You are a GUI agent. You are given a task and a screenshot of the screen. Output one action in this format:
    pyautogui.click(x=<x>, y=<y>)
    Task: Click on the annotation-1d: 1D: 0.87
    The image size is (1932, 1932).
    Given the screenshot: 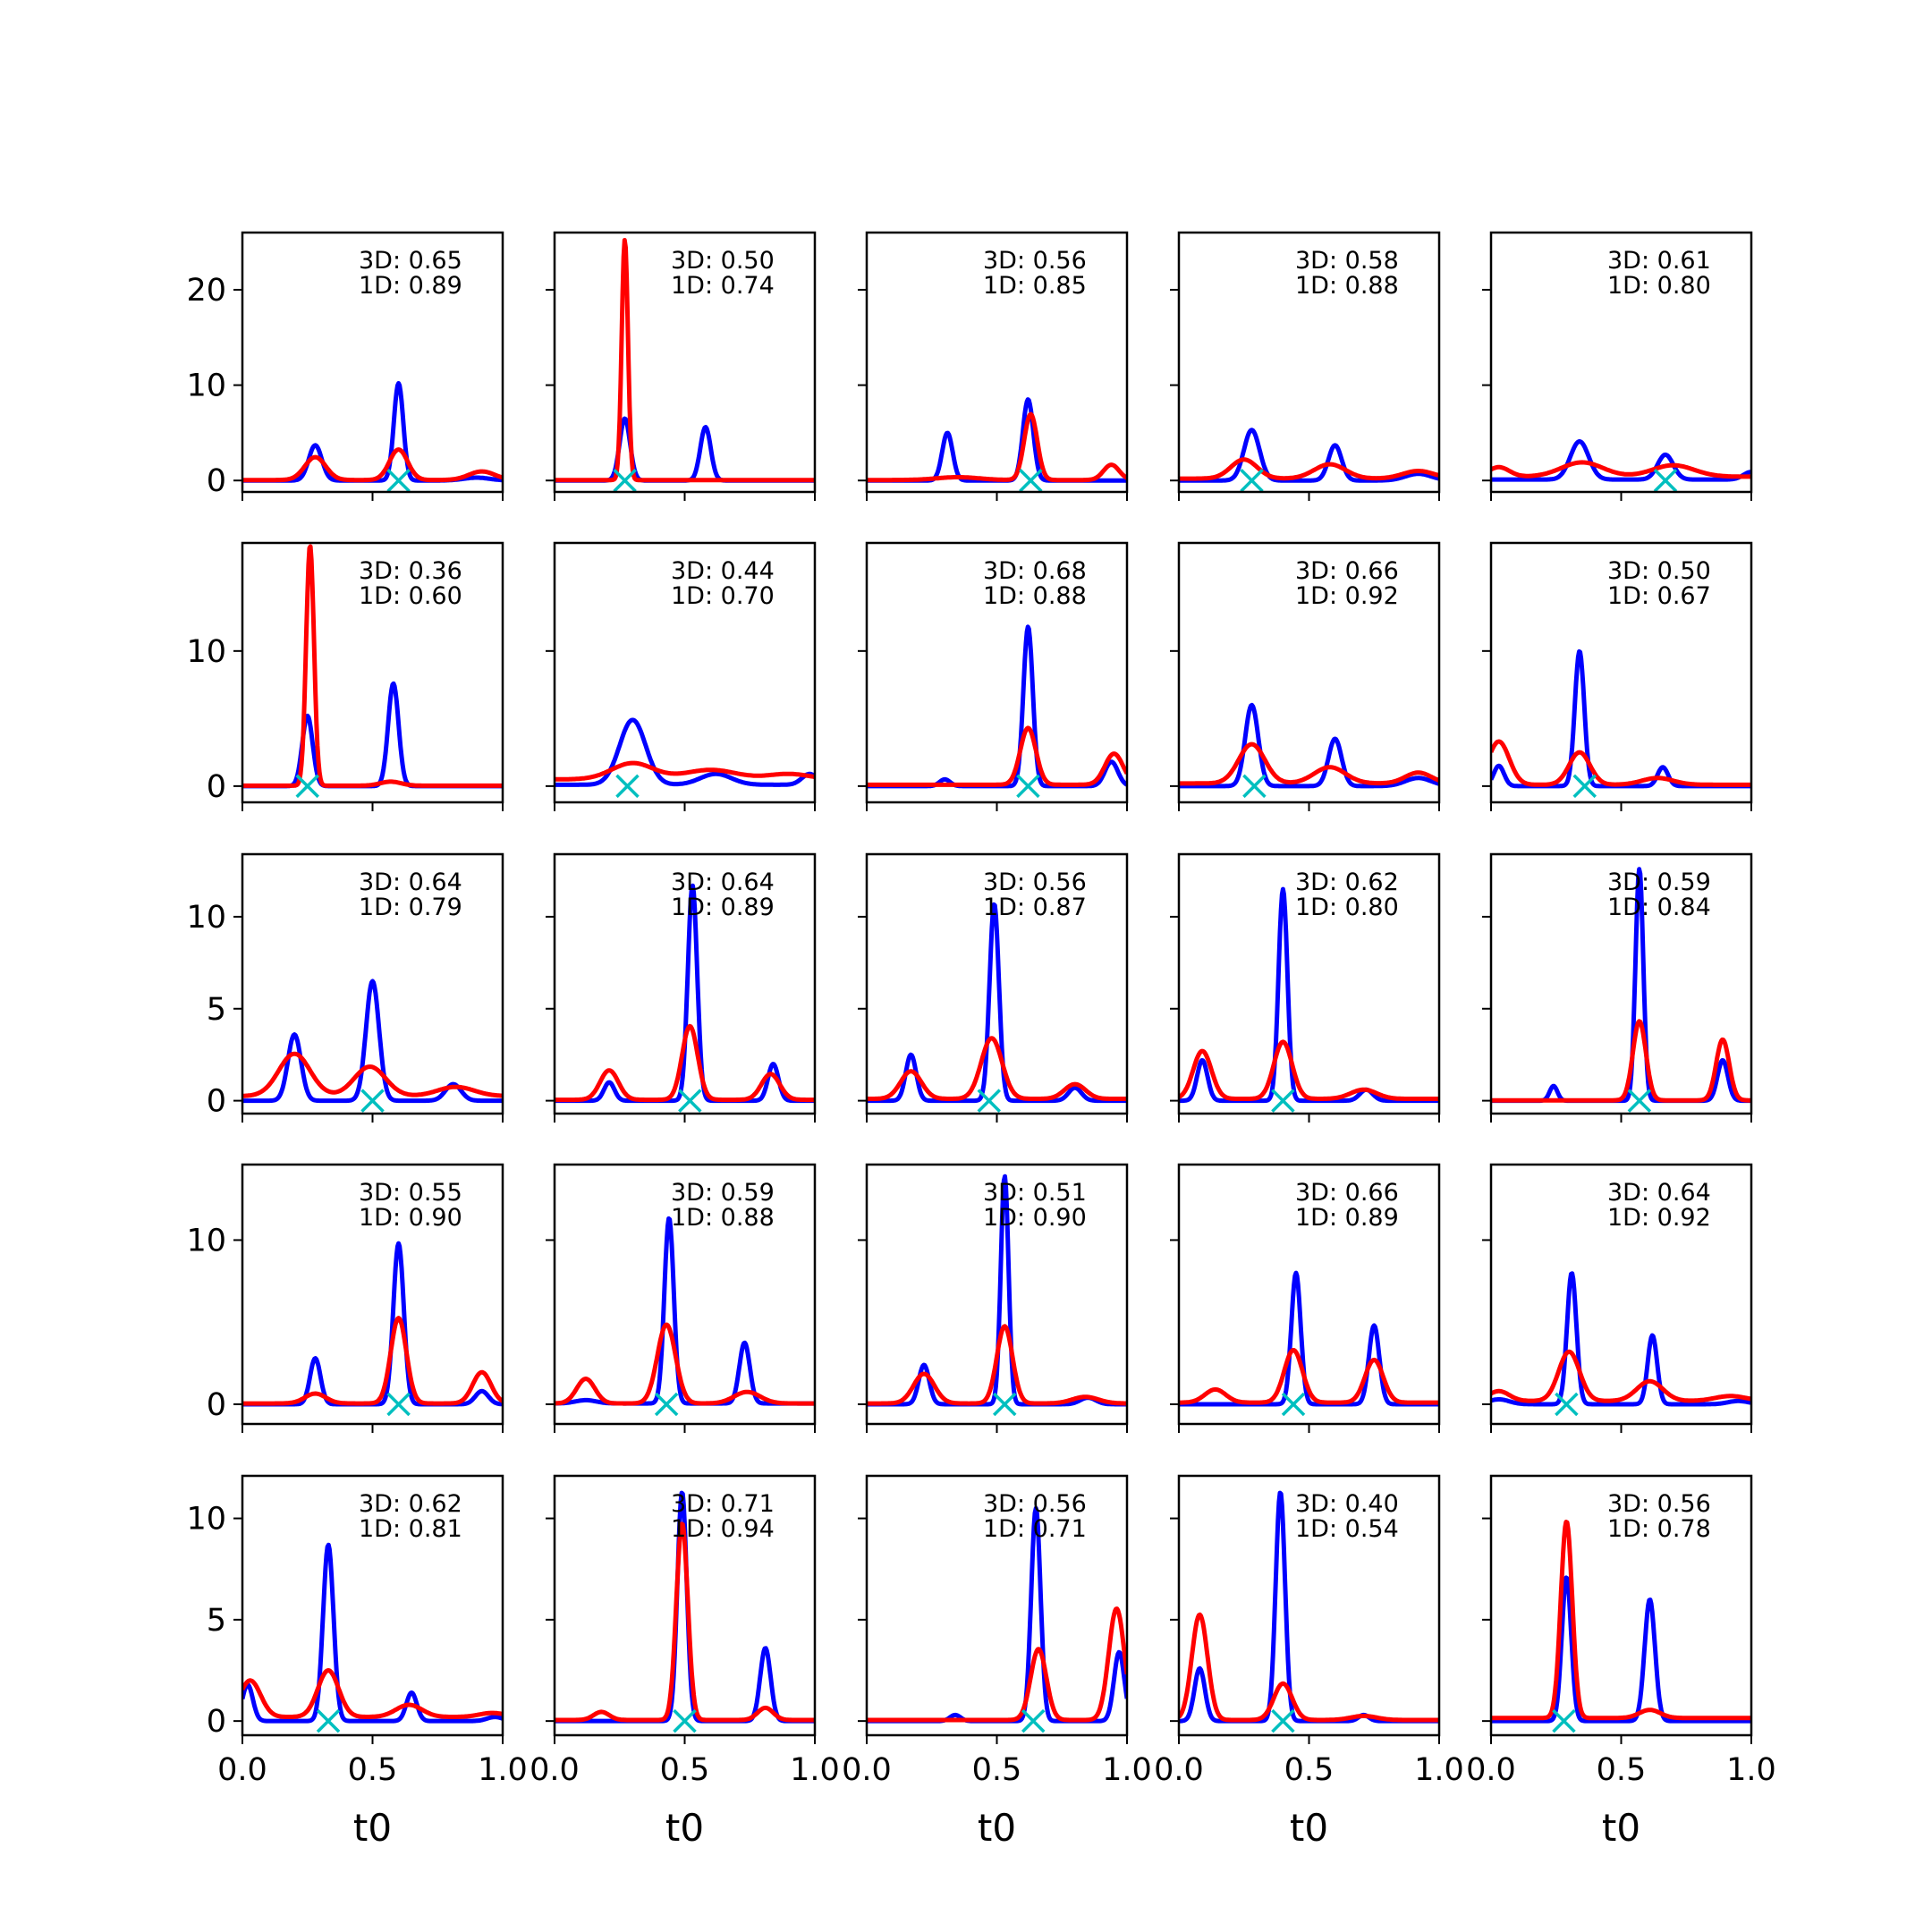 What is the action you would take?
    pyautogui.click(x=1035, y=907)
    